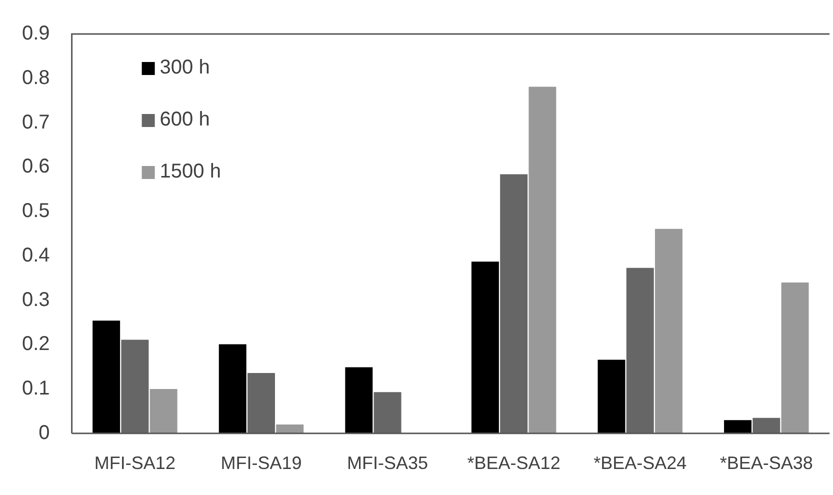  I want to click on x-tick-label: MFI-SA12, so click(135, 463).